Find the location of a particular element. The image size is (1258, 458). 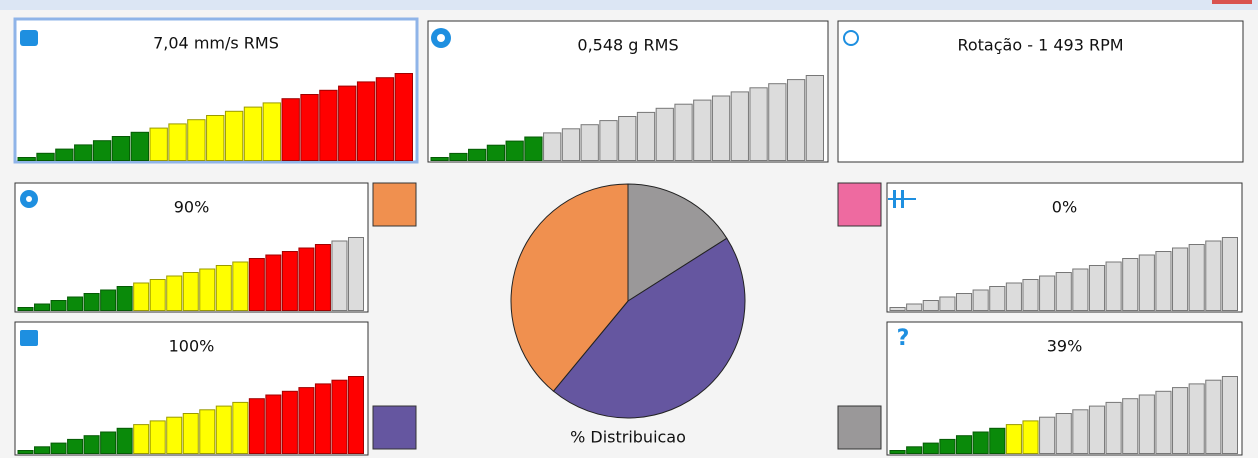

gauge-title: 0,548 g RMS is located at coordinates (627, 45).